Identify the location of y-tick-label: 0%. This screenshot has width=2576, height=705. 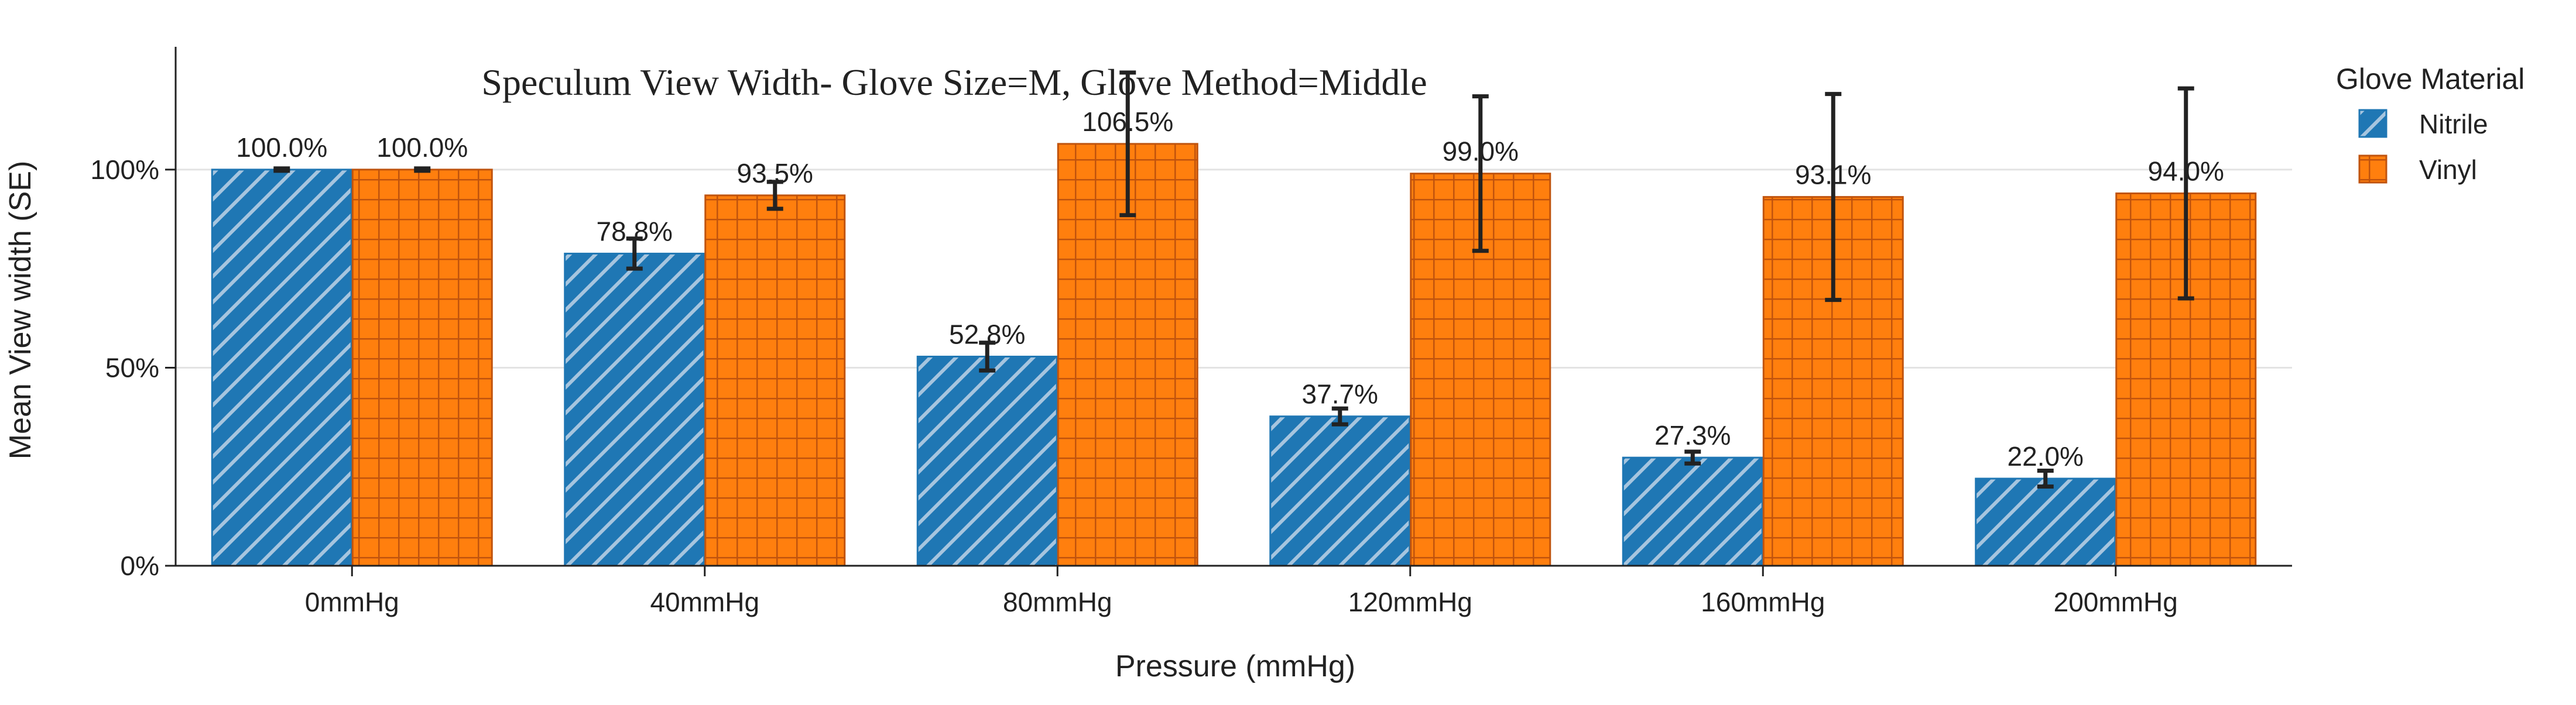
(140, 566).